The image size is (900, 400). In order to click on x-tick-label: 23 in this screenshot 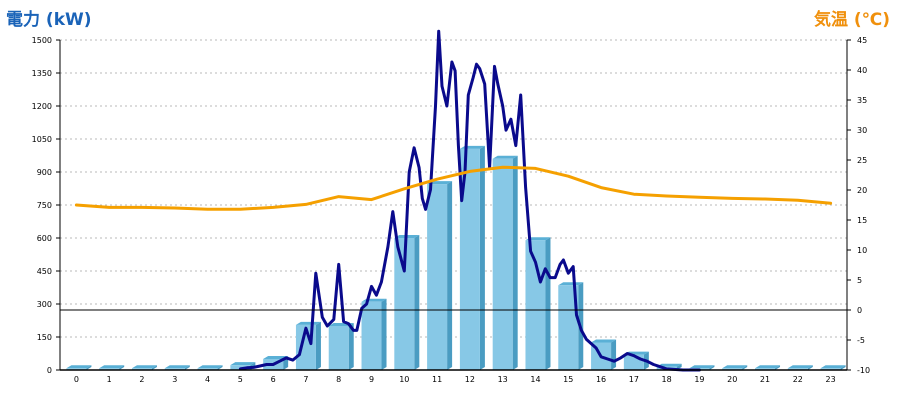, I will do `click(831, 379)`.